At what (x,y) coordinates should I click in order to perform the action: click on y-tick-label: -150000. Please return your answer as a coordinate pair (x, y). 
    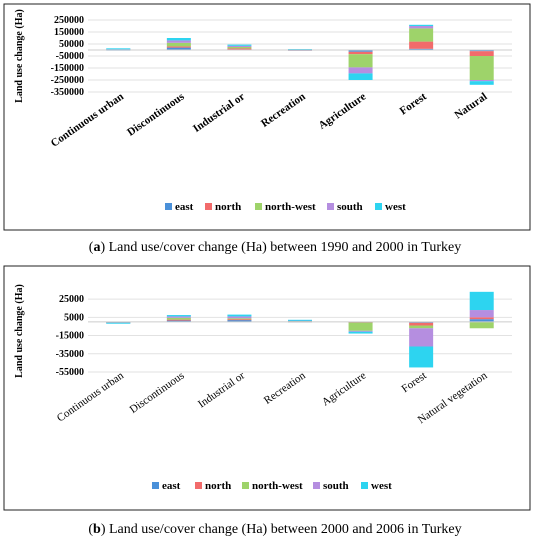
    Looking at the image, I should click on (67, 68).